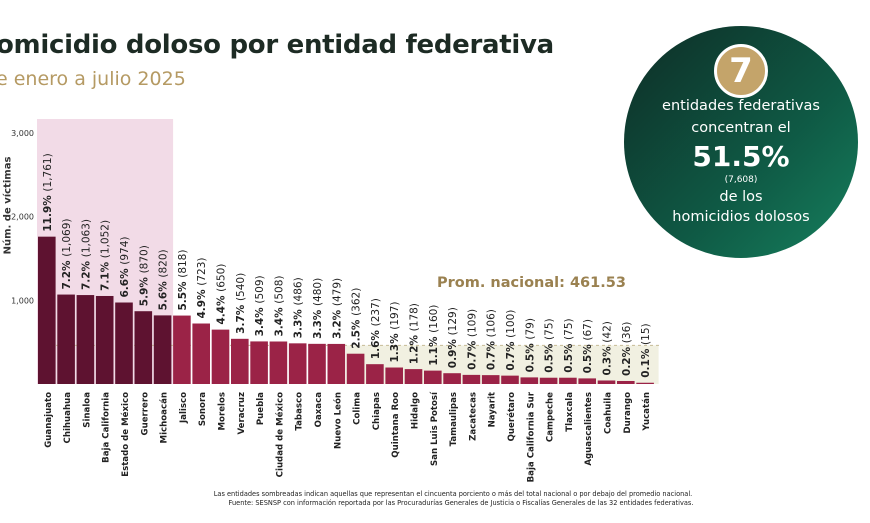  Describe the element at coordinates (164, 279) in the screenshot. I see `bar-value-label: 5.6% (820)` at that location.